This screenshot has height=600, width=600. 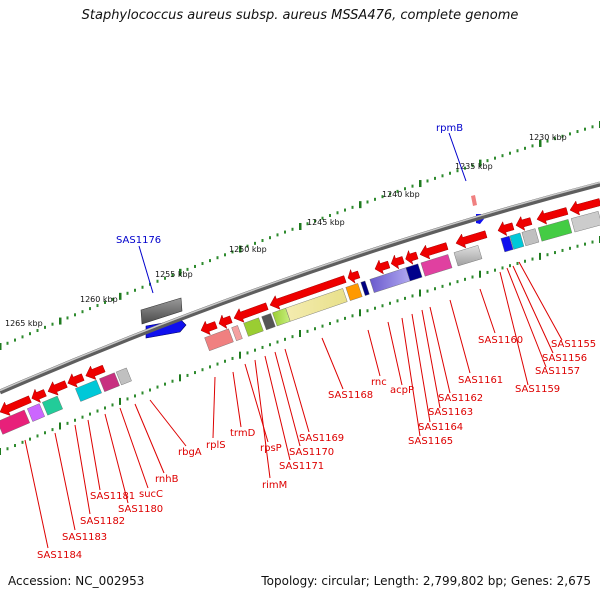 What do you see at coordinates (312, 267) in the screenshot?
I see `forward-strand-features` at bounding box center [312, 267].